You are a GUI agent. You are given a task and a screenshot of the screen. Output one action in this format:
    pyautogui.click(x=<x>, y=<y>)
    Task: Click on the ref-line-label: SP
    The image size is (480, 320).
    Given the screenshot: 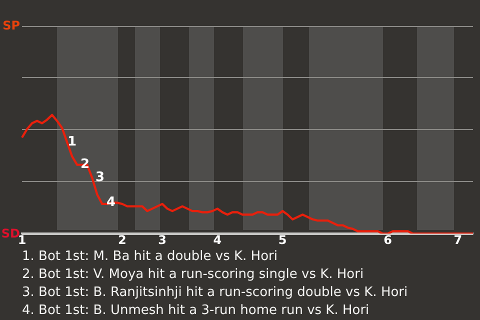 What is the action you would take?
    pyautogui.click(x=11, y=25)
    